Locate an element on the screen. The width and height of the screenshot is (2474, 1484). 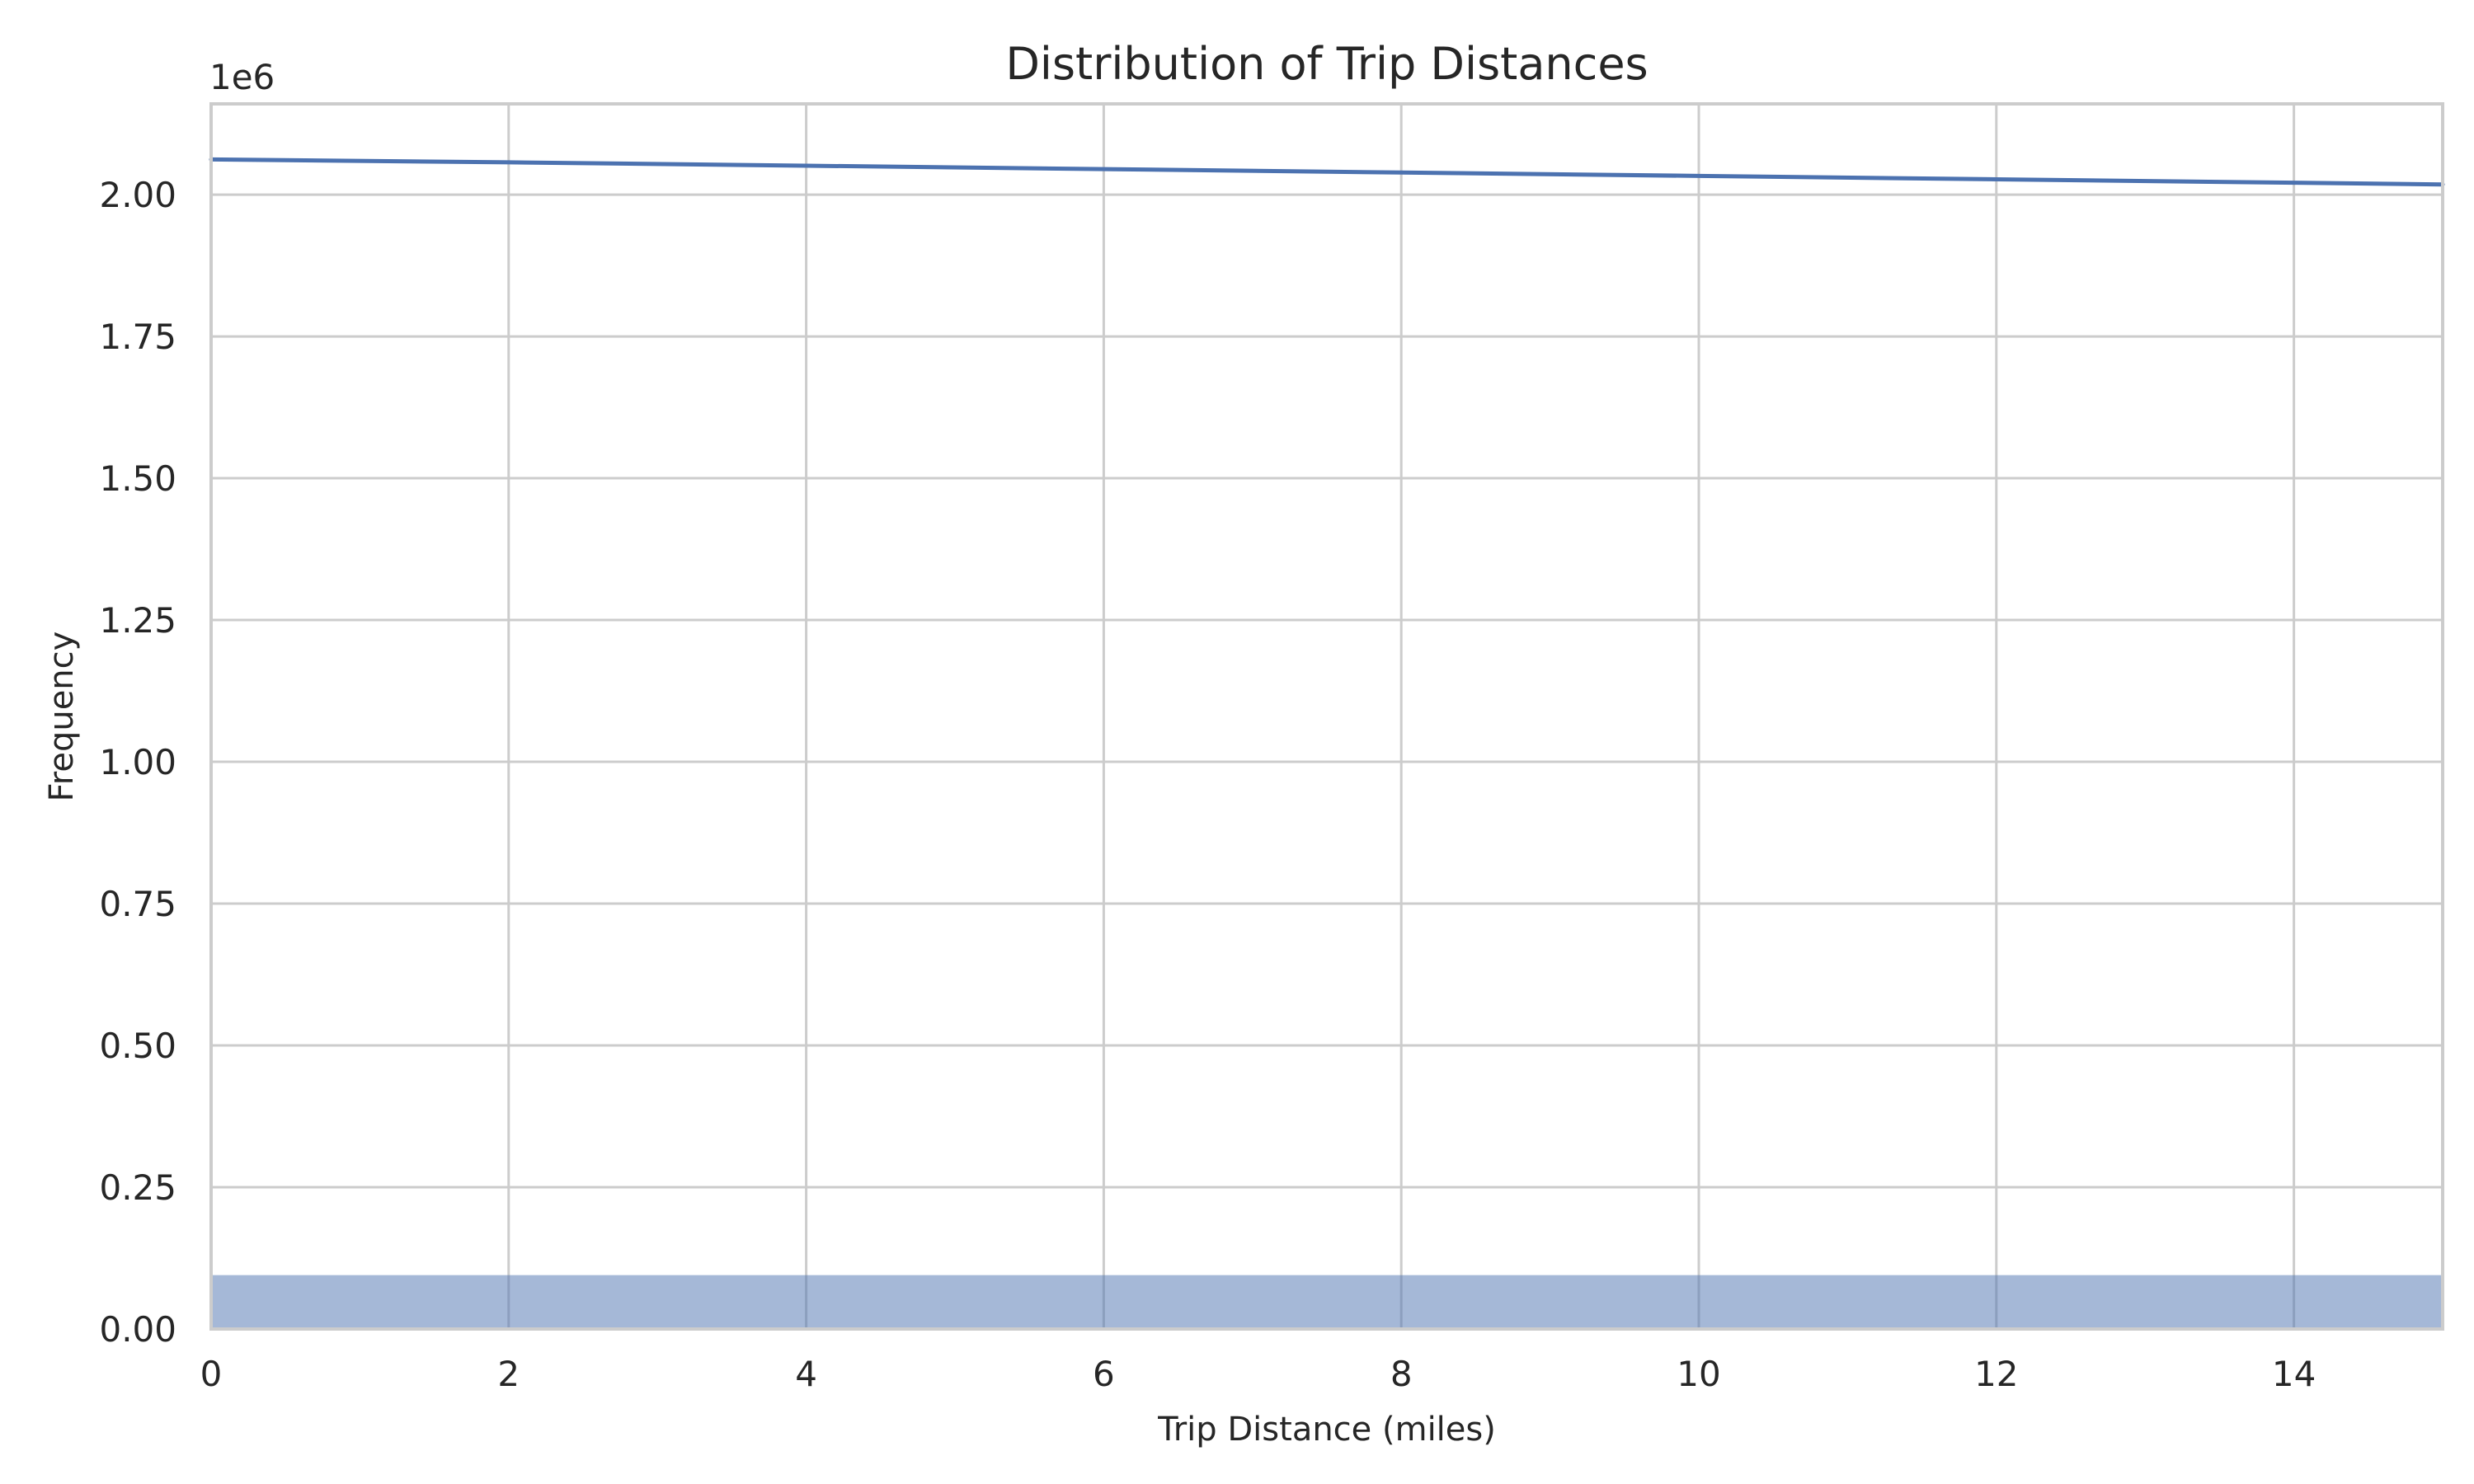
y-tick-label-0.75: 0.75 is located at coordinates (137, 904).